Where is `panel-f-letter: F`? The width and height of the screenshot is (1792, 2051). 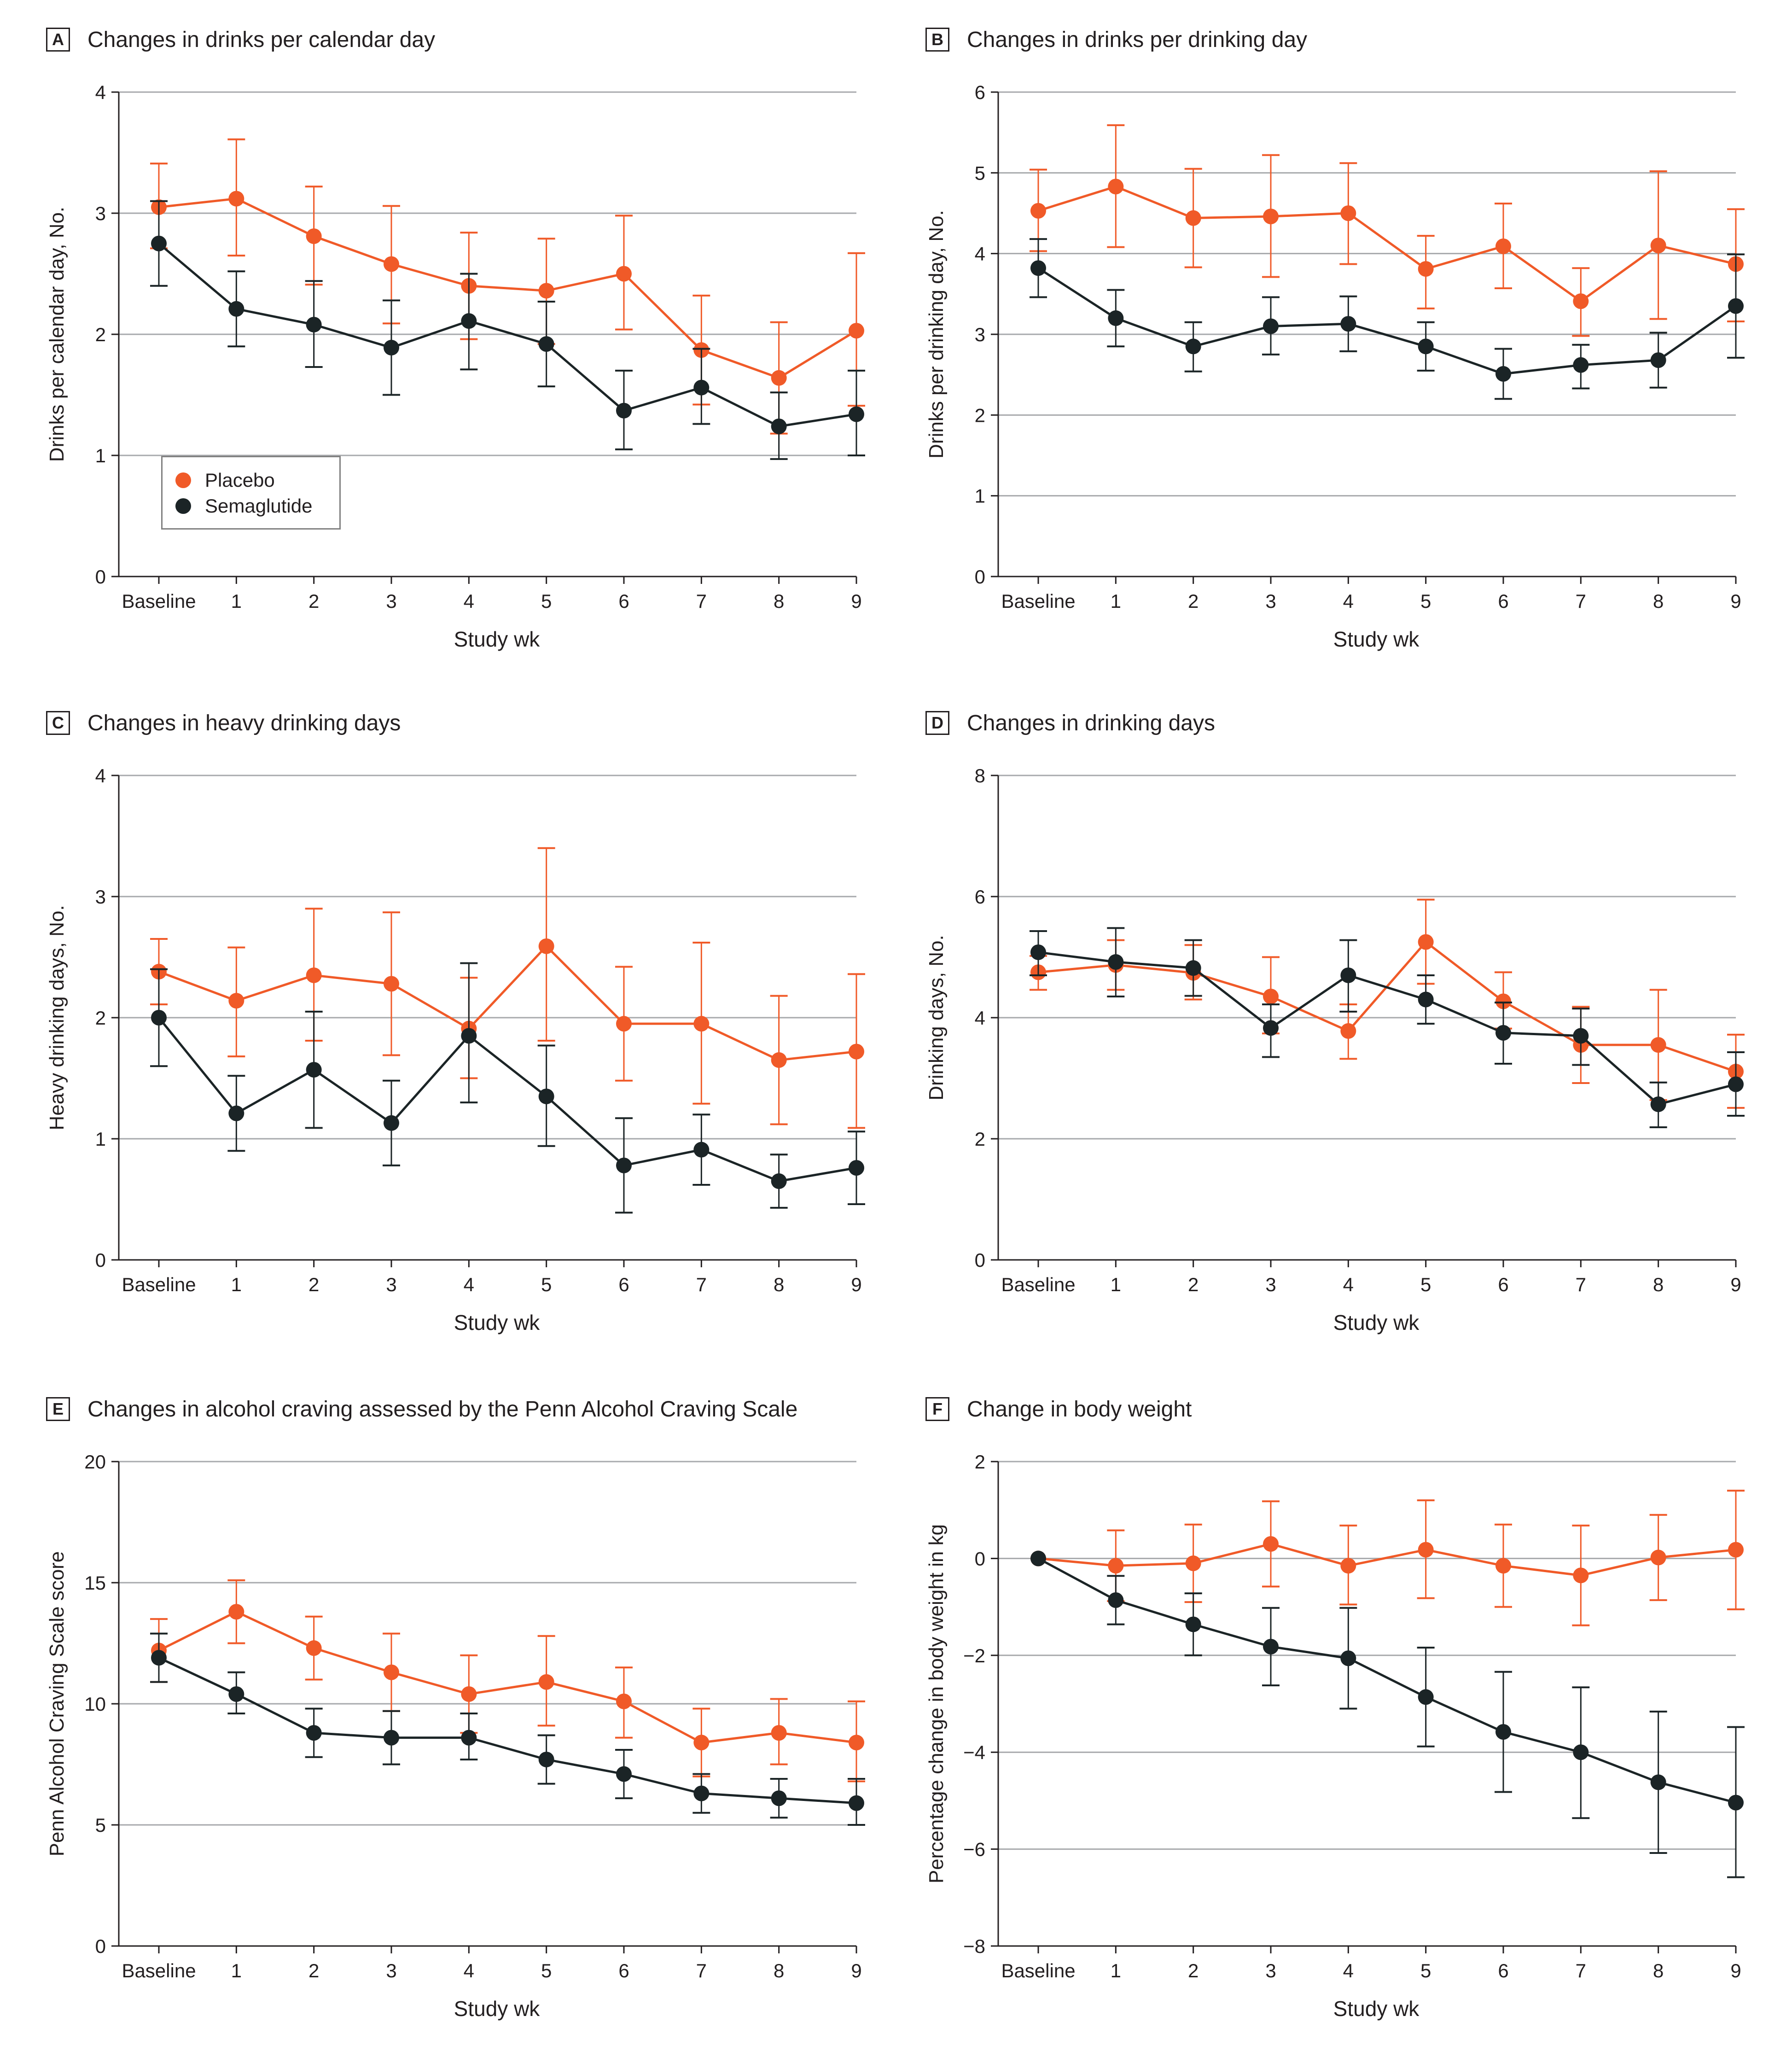
panel-f-letter: F is located at coordinates (937, 1409).